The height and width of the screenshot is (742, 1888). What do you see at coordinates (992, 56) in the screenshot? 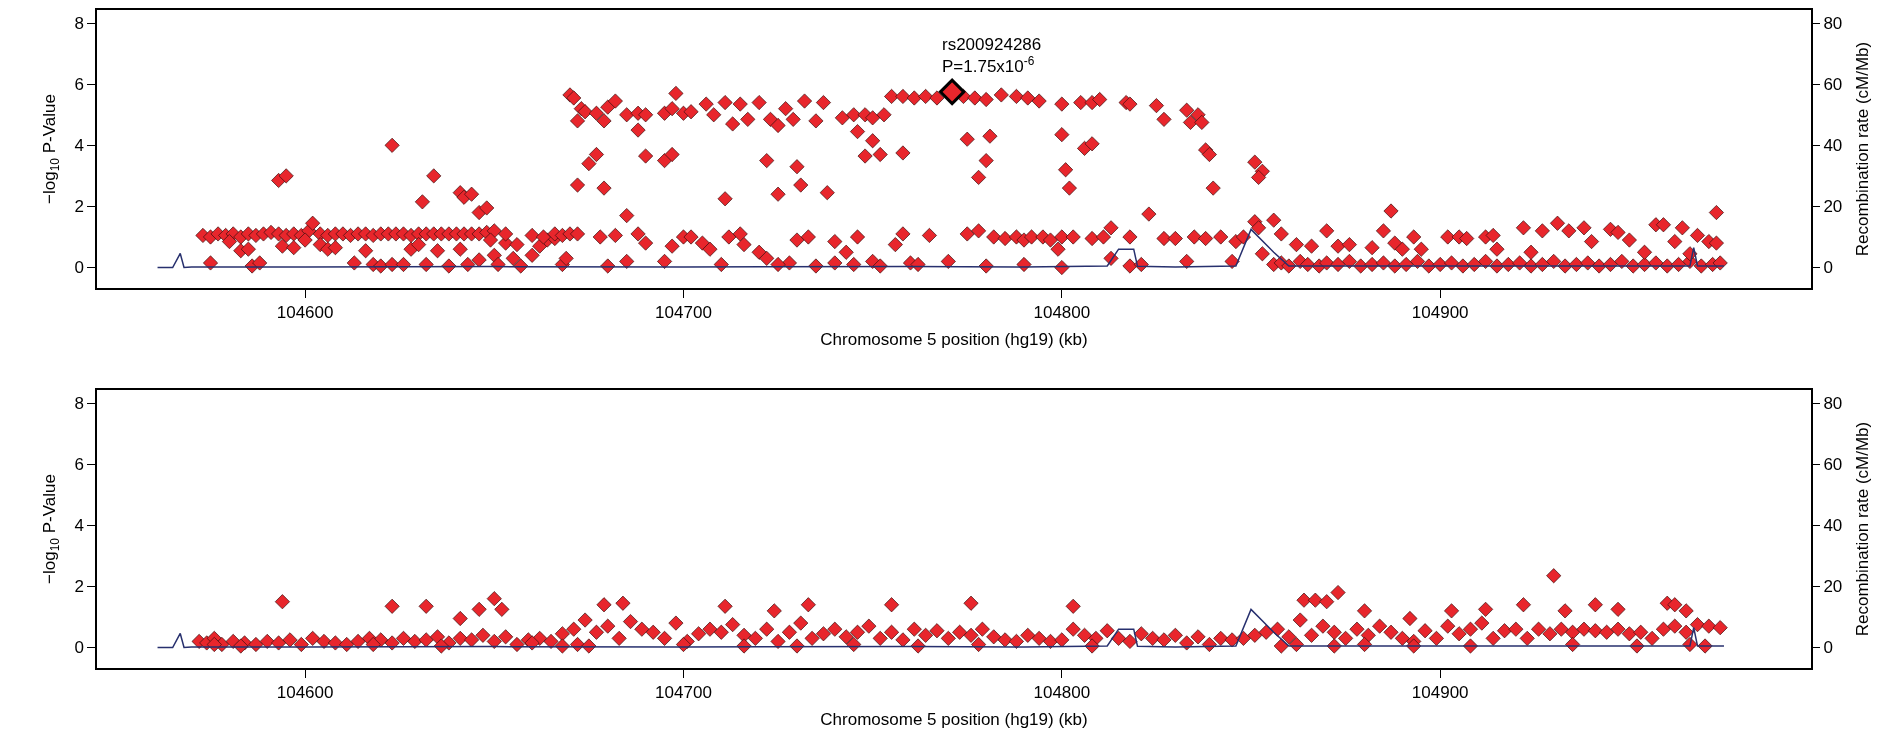
I see `annotation: rs200924286 P=1.75x10$^{-6}$` at bounding box center [992, 56].